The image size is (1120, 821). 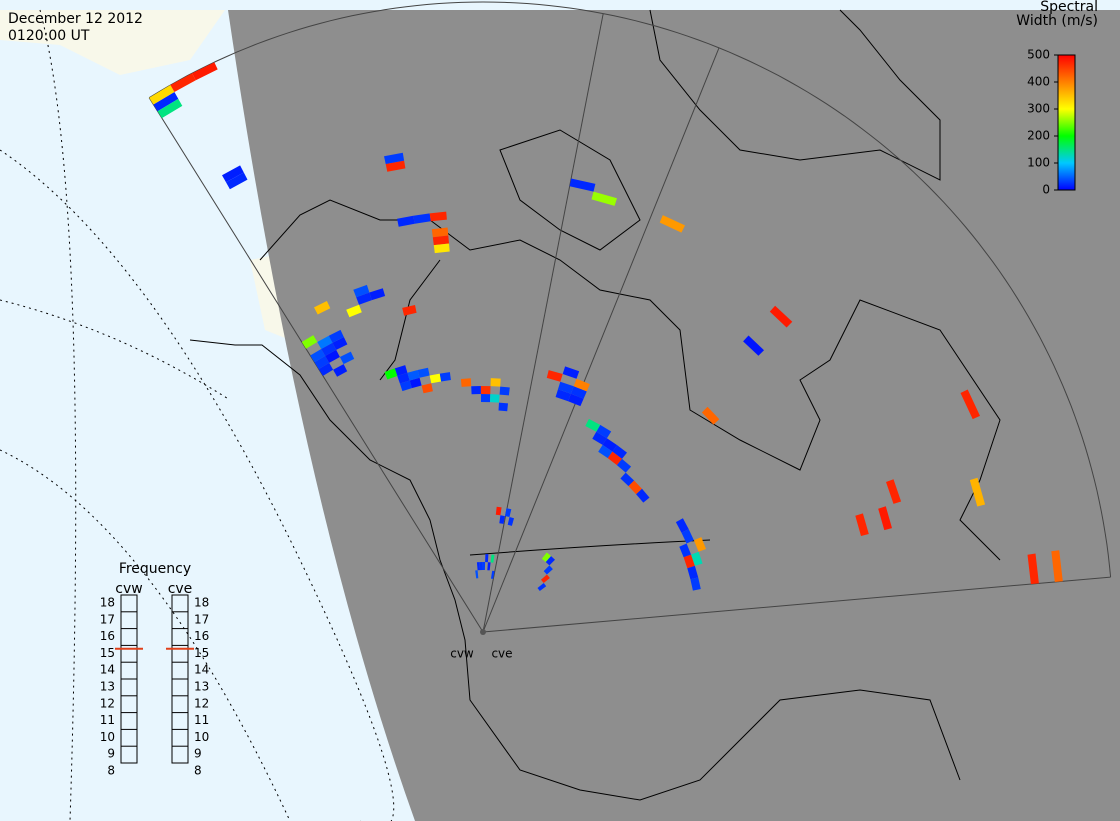 What do you see at coordinates (107, 619) in the screenshot?
I see `frequency-tick-label: 17` at bounding box center [107, 619].